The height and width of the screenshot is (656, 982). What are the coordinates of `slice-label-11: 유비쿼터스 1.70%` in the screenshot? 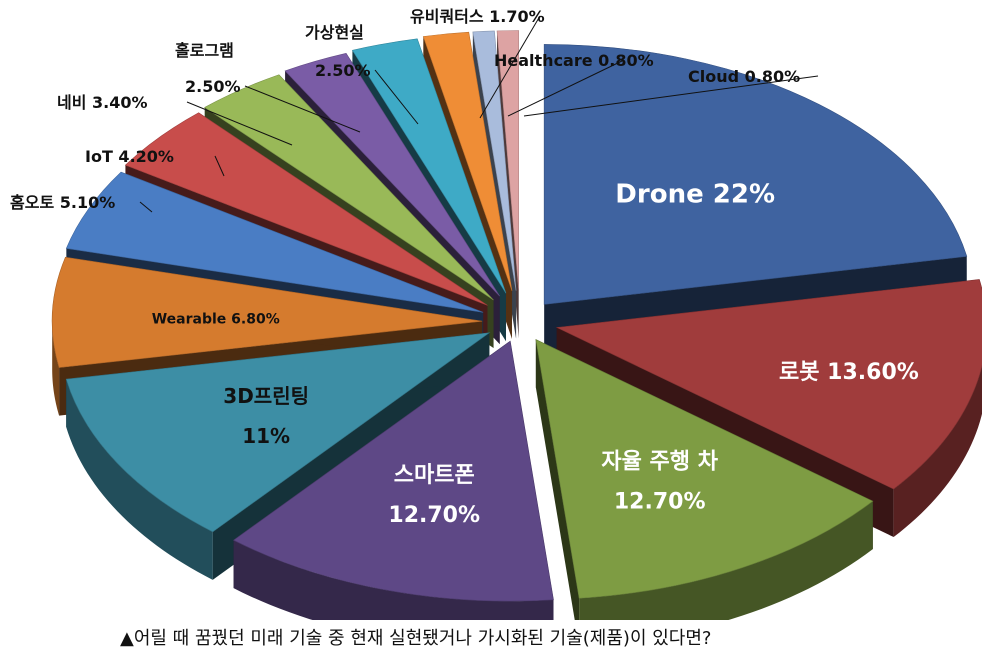 It's located at (477, 16).